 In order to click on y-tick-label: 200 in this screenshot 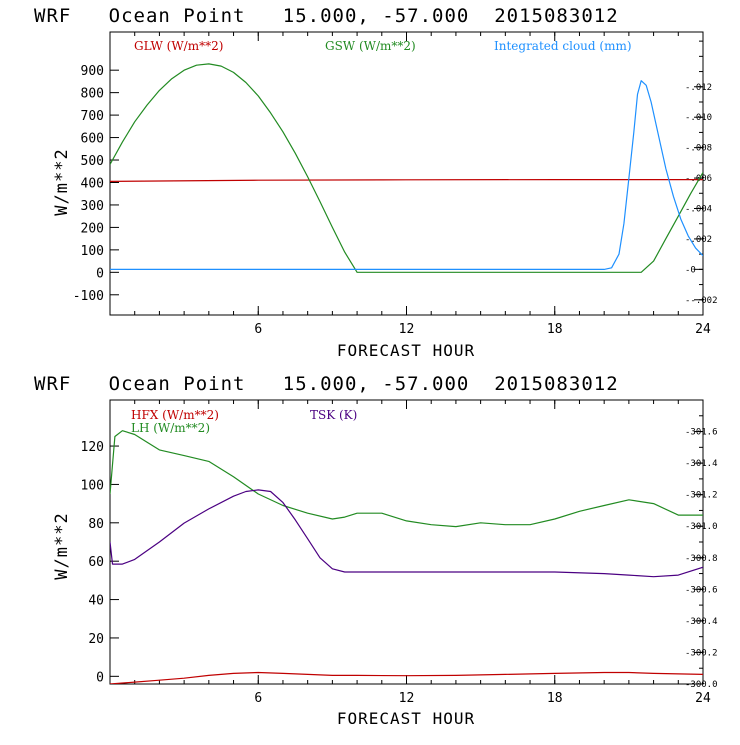, I will do `click(92, 228)`.